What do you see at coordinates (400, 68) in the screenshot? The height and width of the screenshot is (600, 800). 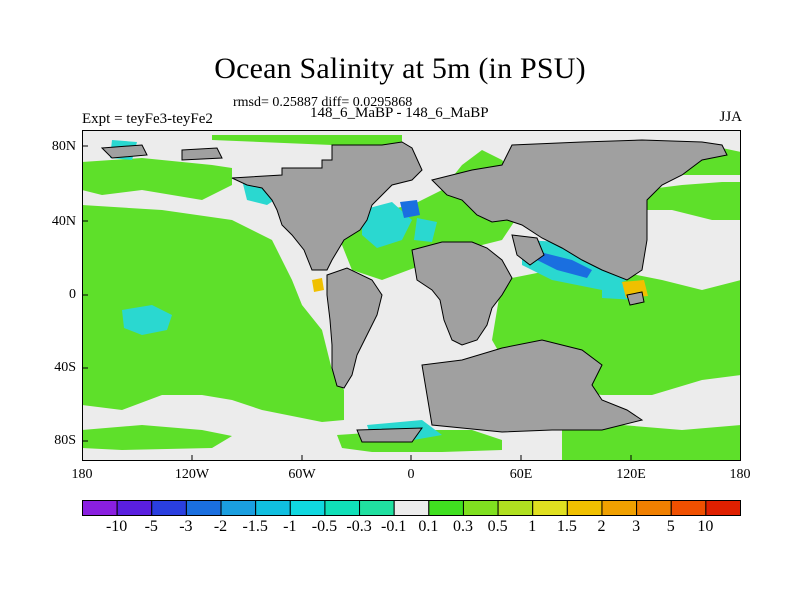 I see `map-title: Ocean Salinity at 5m (in PSU)` at bounding box center [400, 68].